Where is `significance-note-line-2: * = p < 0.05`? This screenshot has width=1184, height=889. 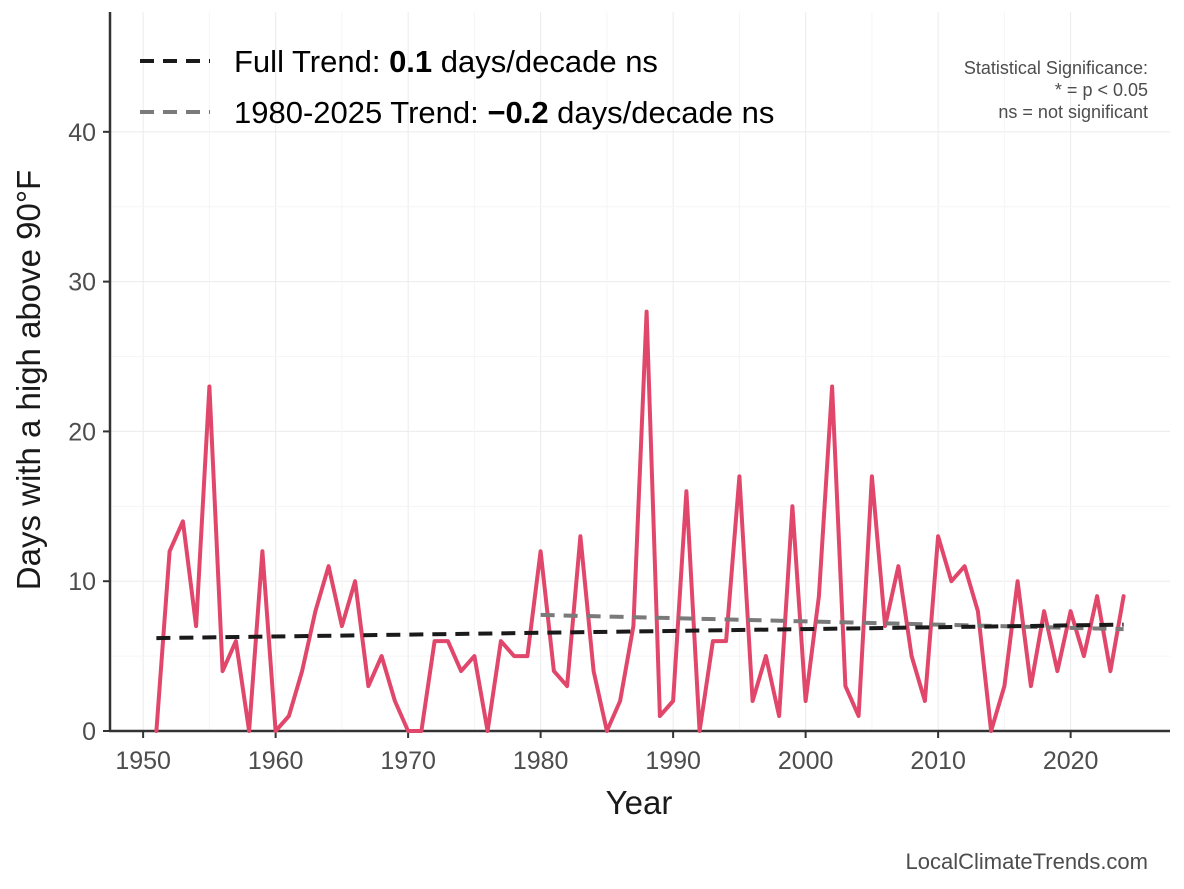 significance-note-line-2: * = p < 0.05 is located at coordinates (1101, 90).